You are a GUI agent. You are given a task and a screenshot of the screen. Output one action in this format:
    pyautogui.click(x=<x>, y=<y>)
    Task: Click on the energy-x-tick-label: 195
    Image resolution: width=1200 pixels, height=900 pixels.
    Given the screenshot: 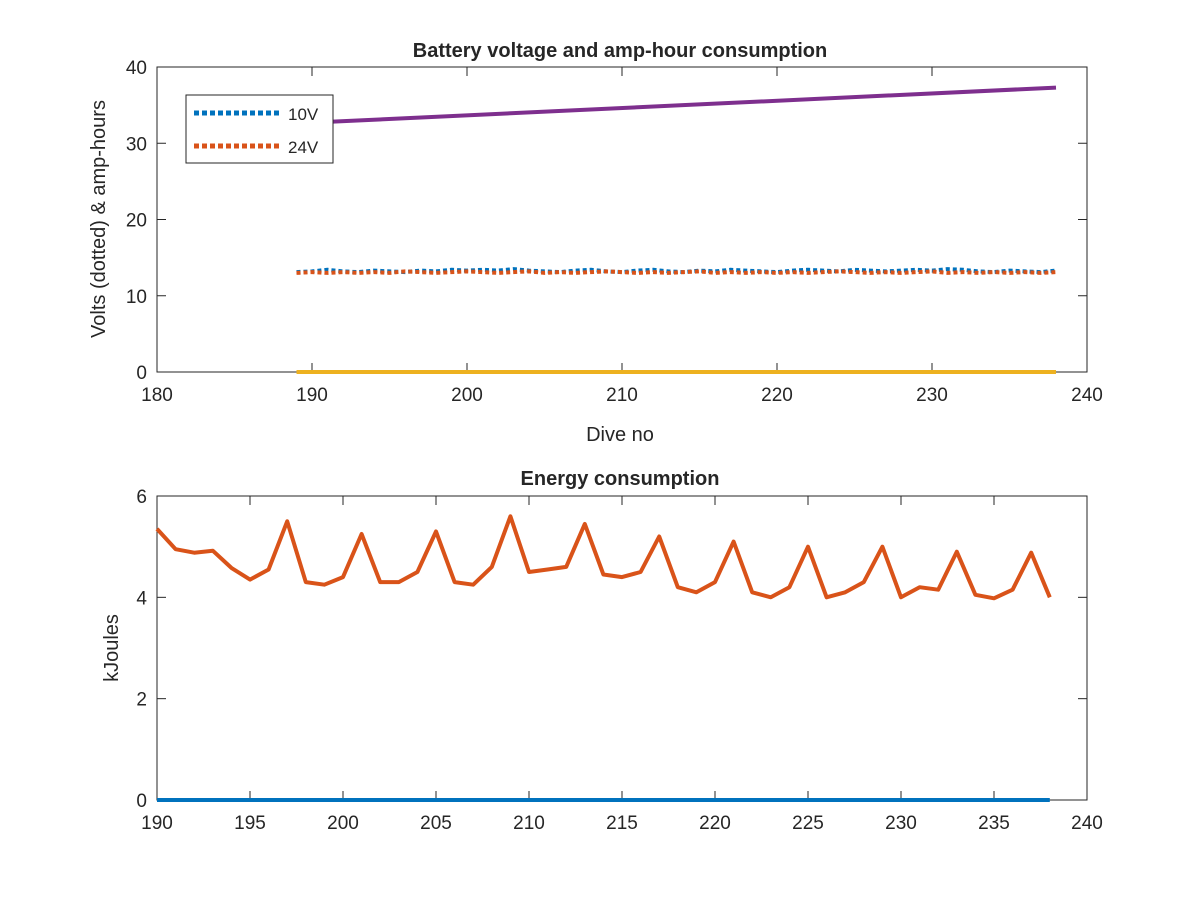 What is the action you would take?
    pyautogui.click(x=250, y=823)
    